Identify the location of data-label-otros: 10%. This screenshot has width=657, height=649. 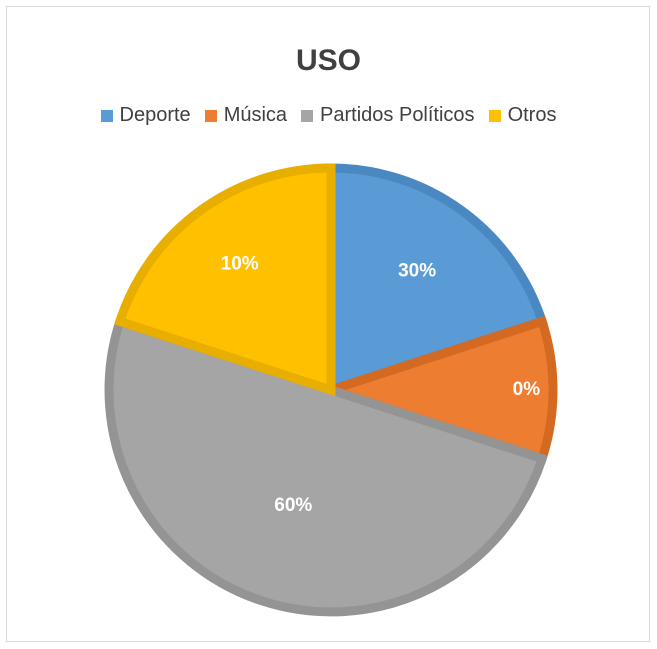
(240, 263).